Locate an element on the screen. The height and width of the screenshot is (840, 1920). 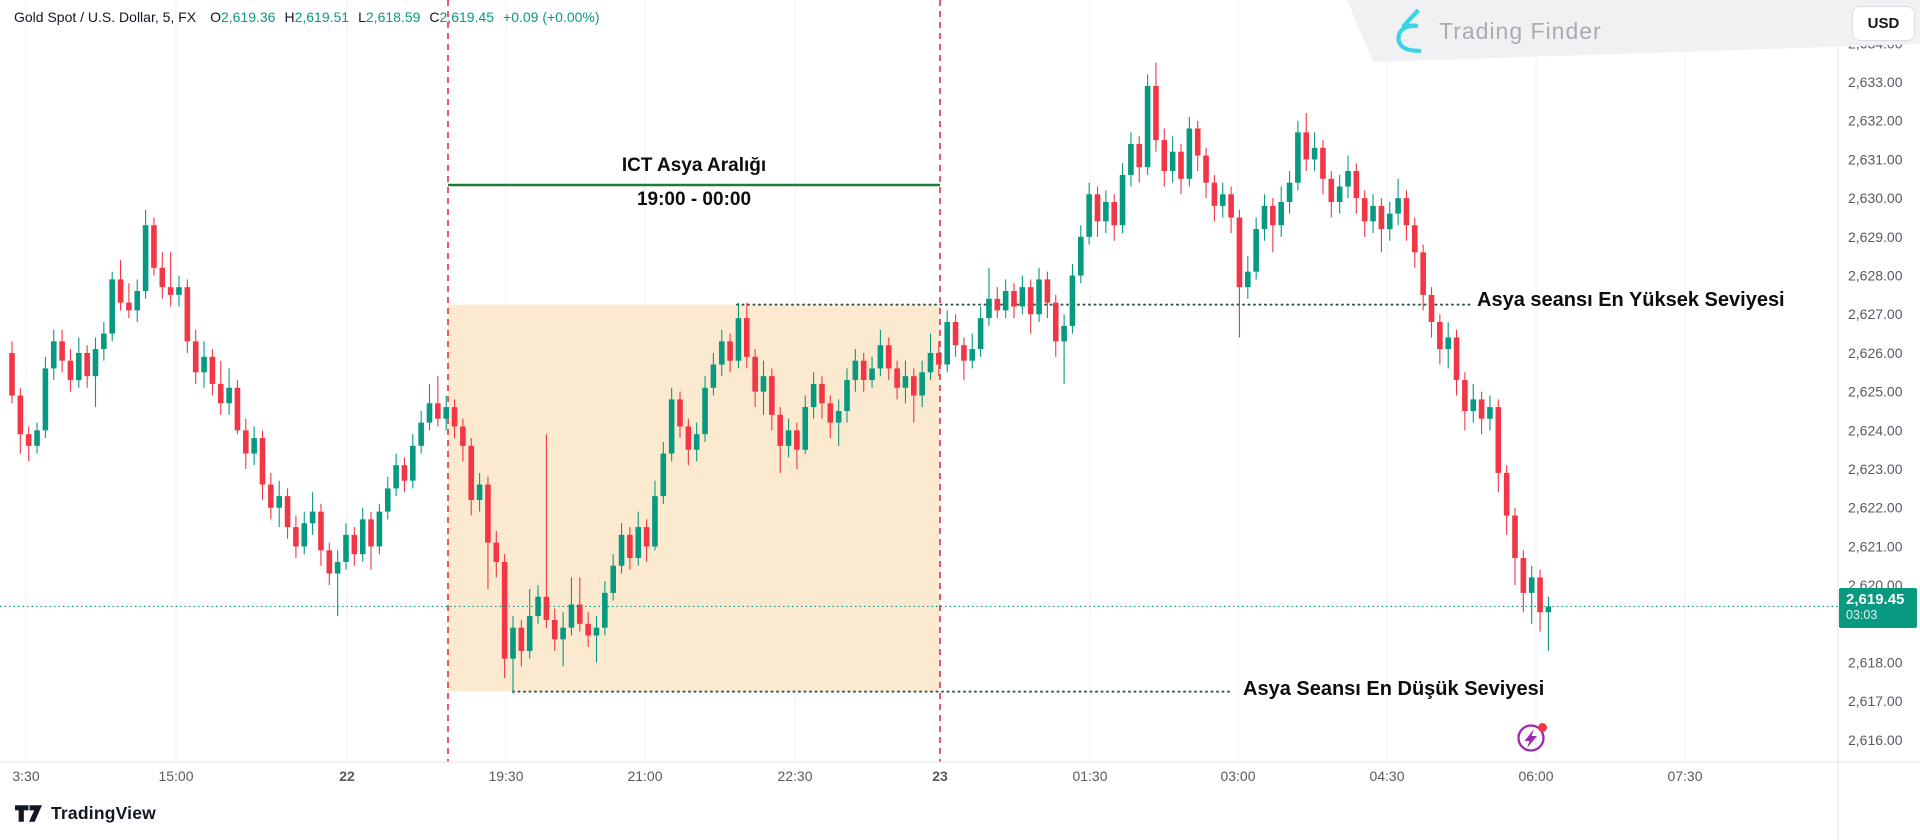
price-tick-label: 2,632.00 is located at coordinates (1875, 121).